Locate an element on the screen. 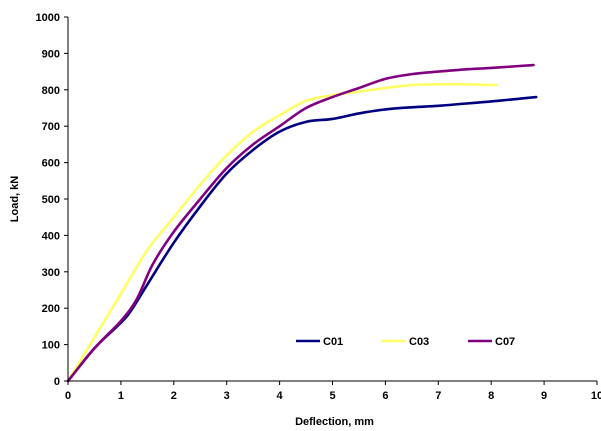 The image size is (601, 431). y-tick-label: 1000 is located at coordinates (48, 18).